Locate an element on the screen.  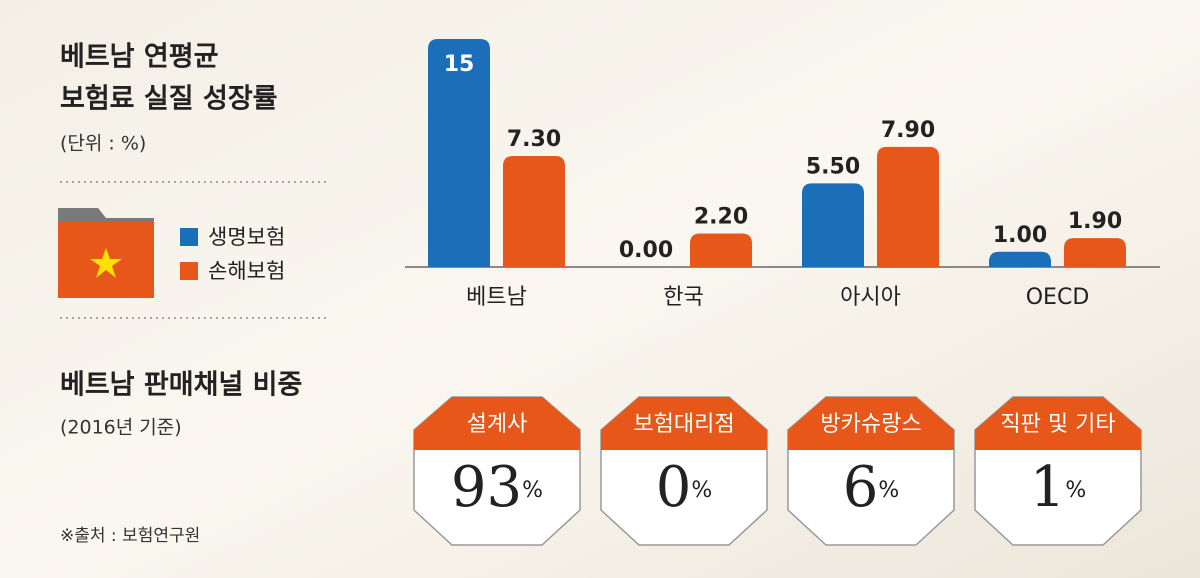
badge-number: 1 is located at coordinates (1048, 487).